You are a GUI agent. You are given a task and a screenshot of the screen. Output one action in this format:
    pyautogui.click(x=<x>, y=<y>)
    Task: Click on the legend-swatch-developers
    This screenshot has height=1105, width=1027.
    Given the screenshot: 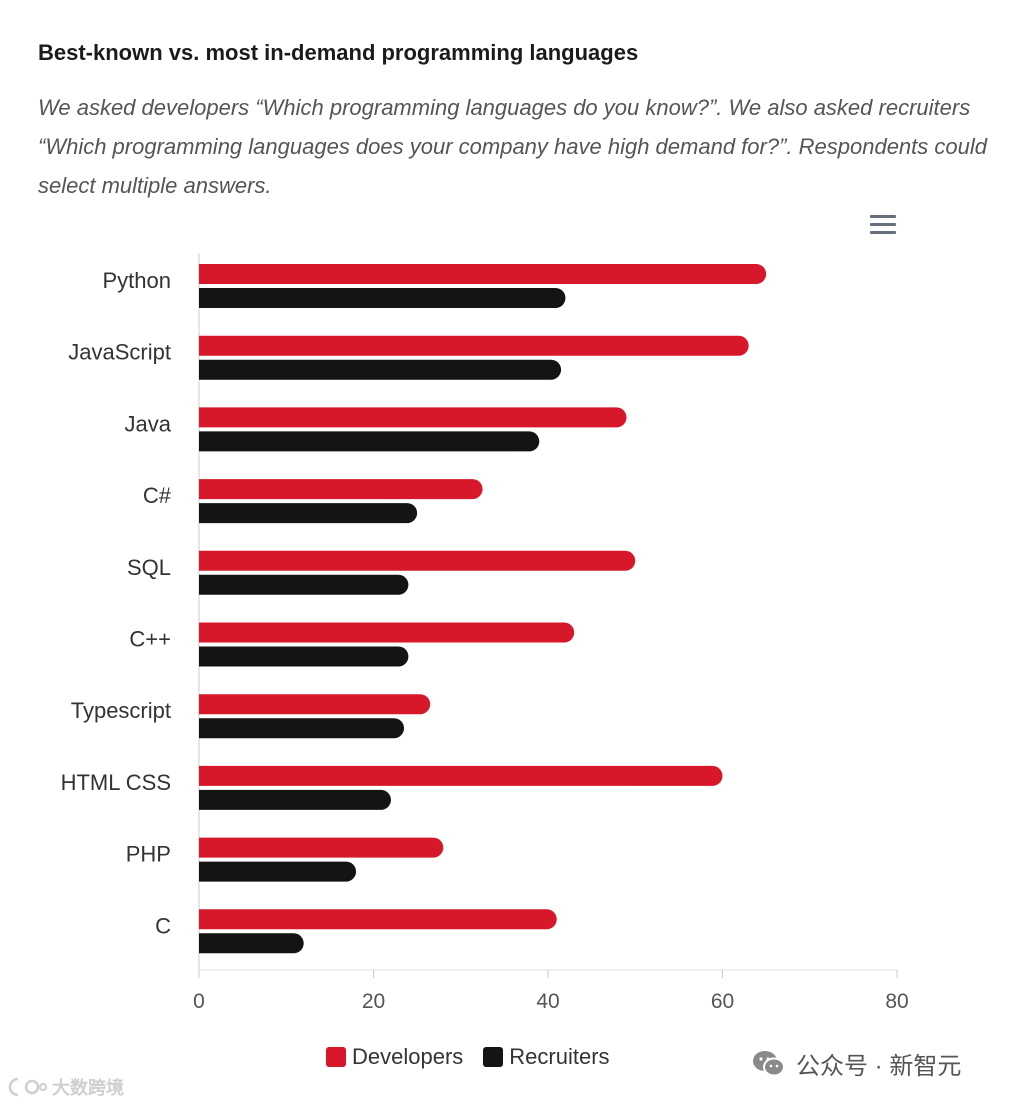 What is the action you would take?
    pyautogui.click(x=336, y=1057)
    